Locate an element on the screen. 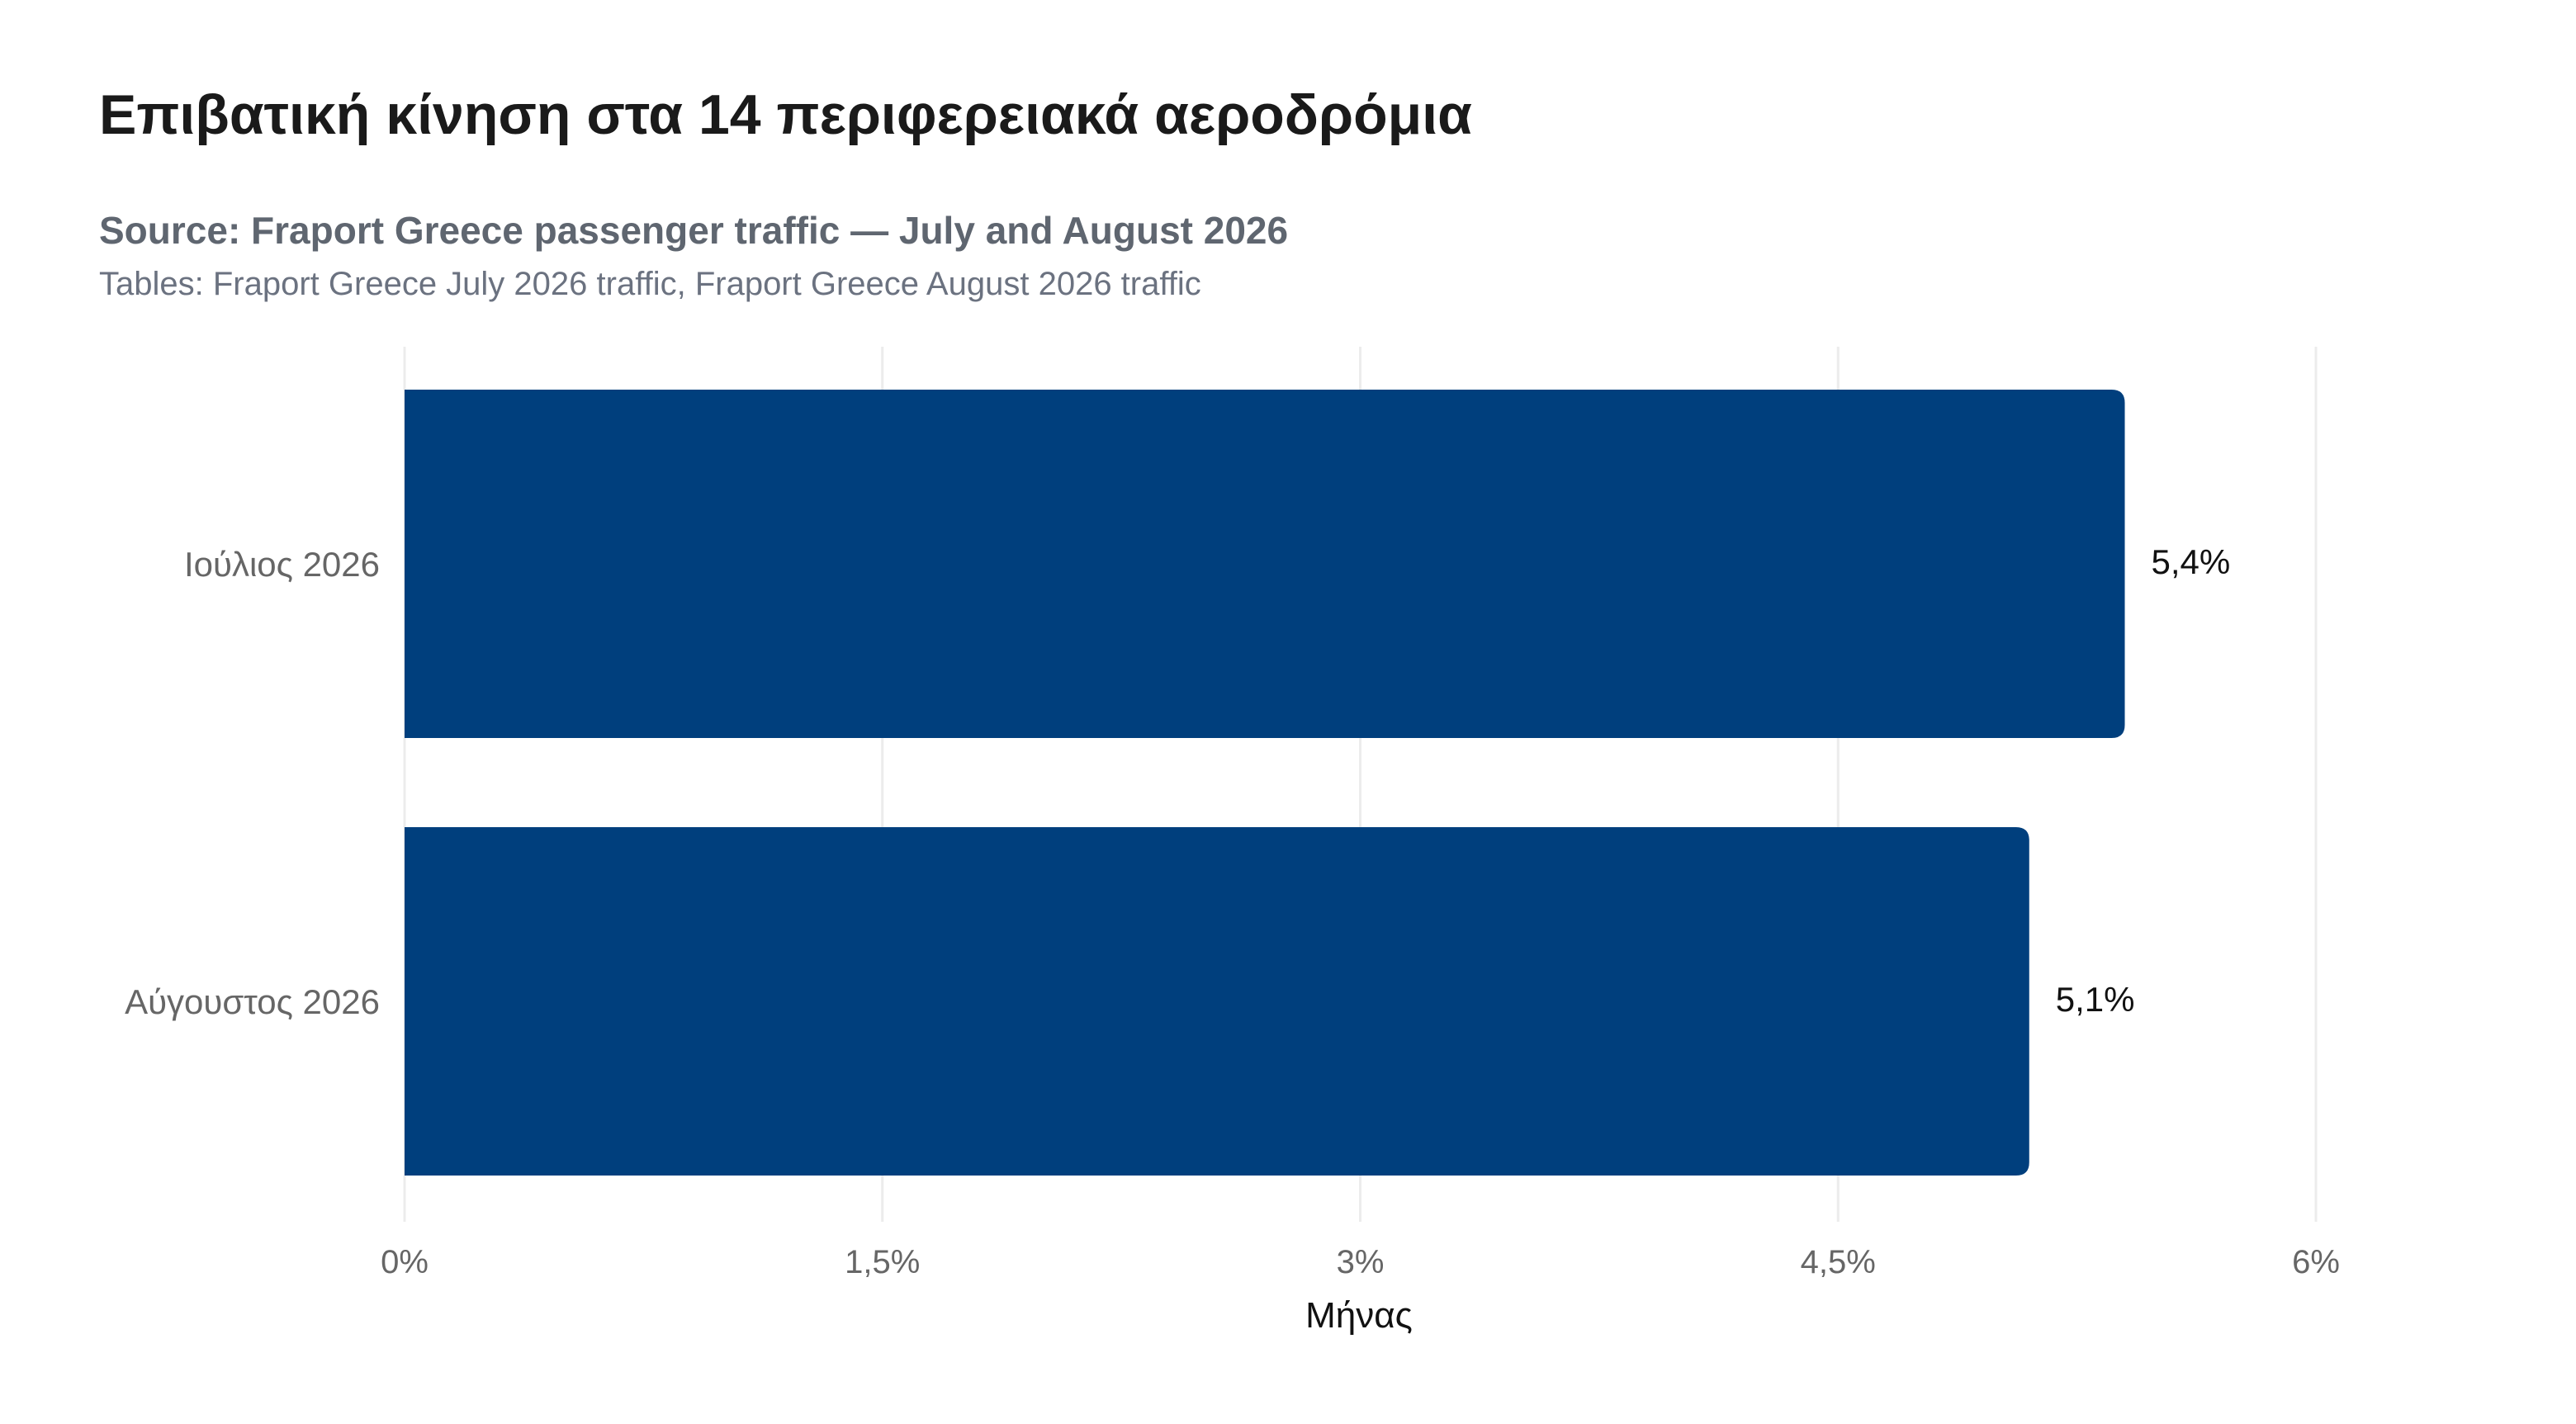 This screenshot has height=1424, width=2576. x-tick-label: 6% is located at coordinates (2316, 1262).